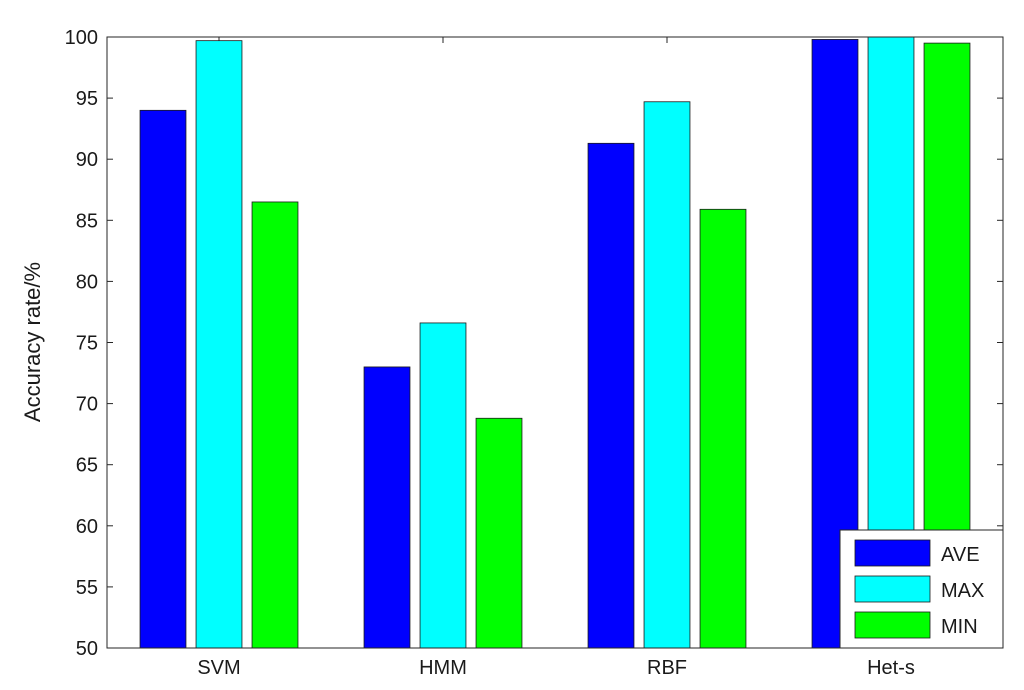 This screenshot has height=690, width=1024. What do you see at coordinates (499, 533) in the screenshot?
I see `bar-min-hmm` at bounding box center [499, 533].